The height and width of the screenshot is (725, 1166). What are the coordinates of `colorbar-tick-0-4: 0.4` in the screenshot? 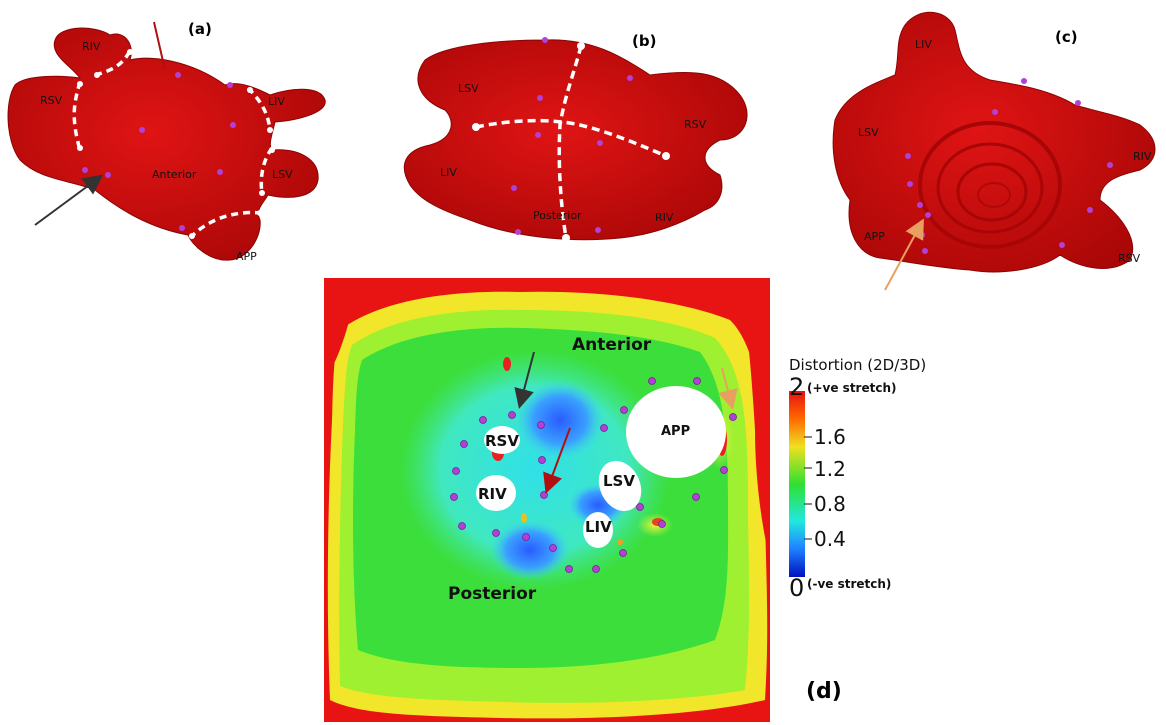 It's located at (830, 539).